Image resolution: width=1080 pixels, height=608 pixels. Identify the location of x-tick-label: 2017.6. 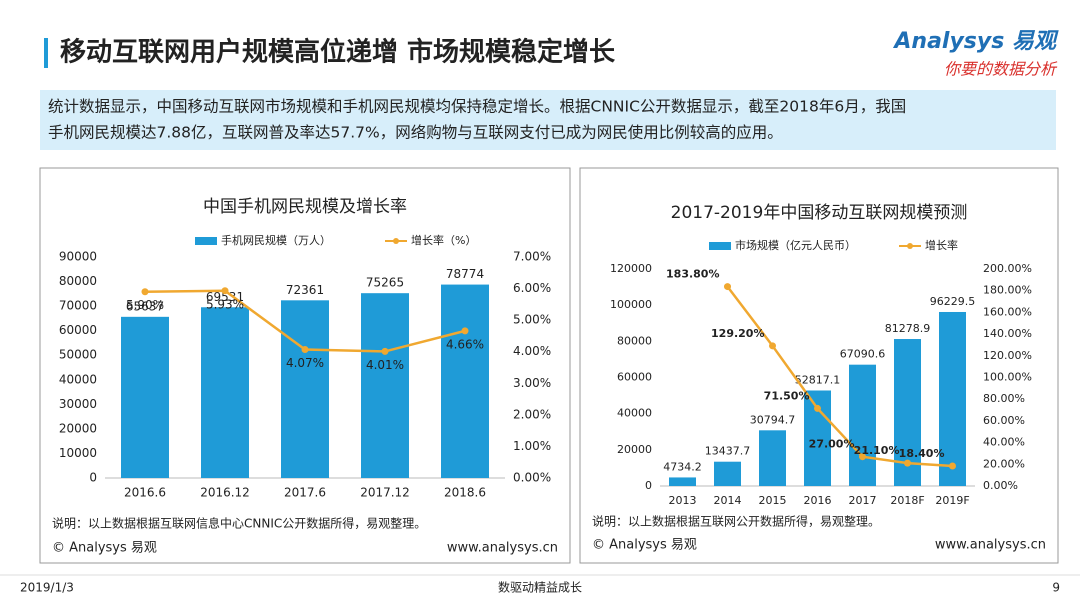
(305, 493).